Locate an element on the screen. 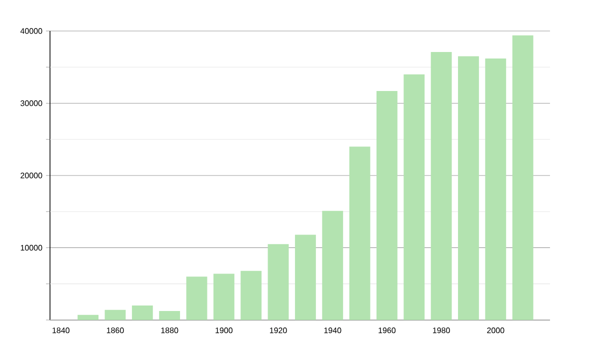 Image resolution: width=600 pixels, height=350 pixels. x-tick-label: 1960 is located at coordinates (387, 331).